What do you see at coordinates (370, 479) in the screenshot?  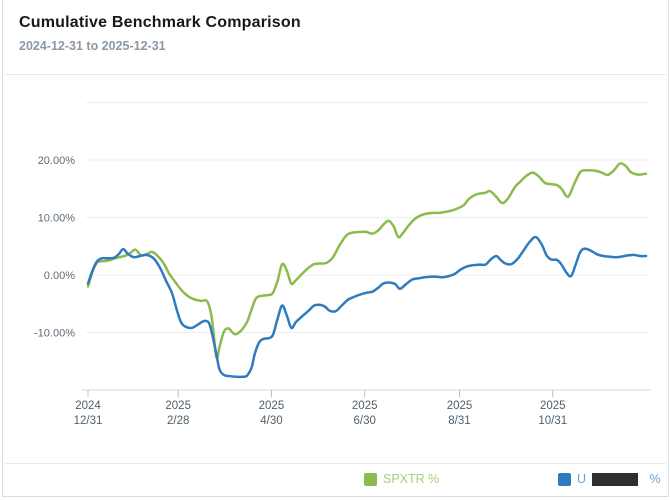 I see `spxtr-legend-swatch` at bounding box center [370, 479].